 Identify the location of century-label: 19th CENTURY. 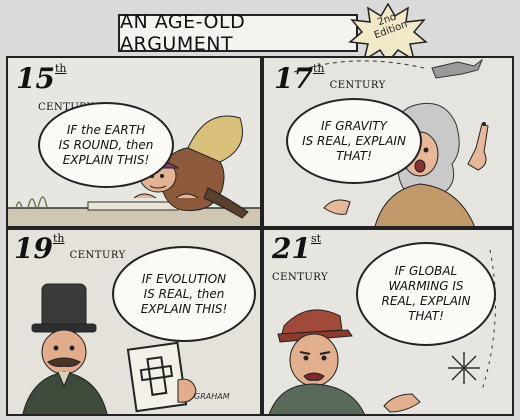
(70, 248).